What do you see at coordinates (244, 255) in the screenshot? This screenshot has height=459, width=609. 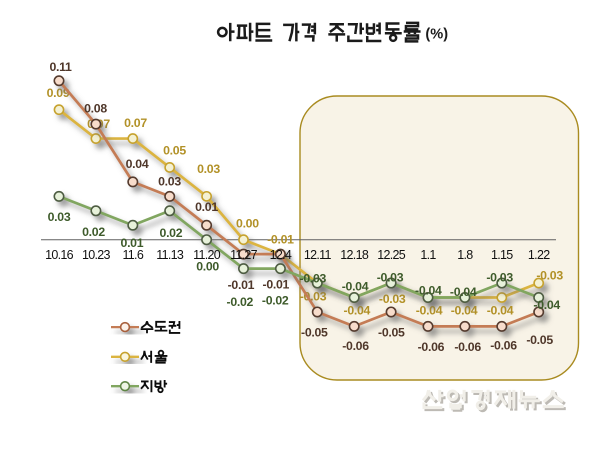 I see `svg-text: 11.27` at bounding box center [244, 255].